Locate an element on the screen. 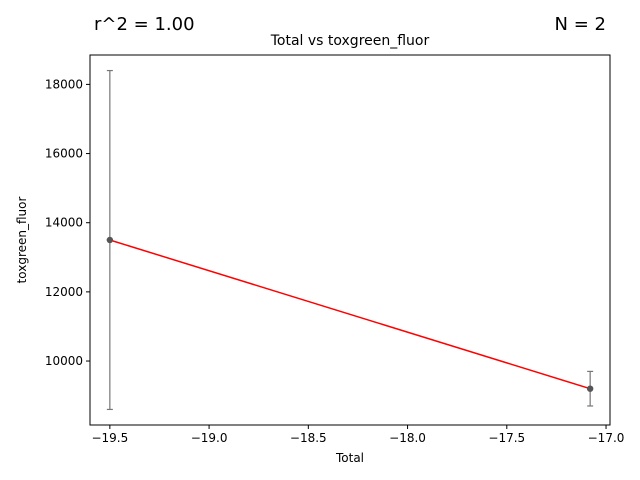 The height and width of the screenshot is (480, 640). n-label: N = 2 is located at coordinates (580, 24).